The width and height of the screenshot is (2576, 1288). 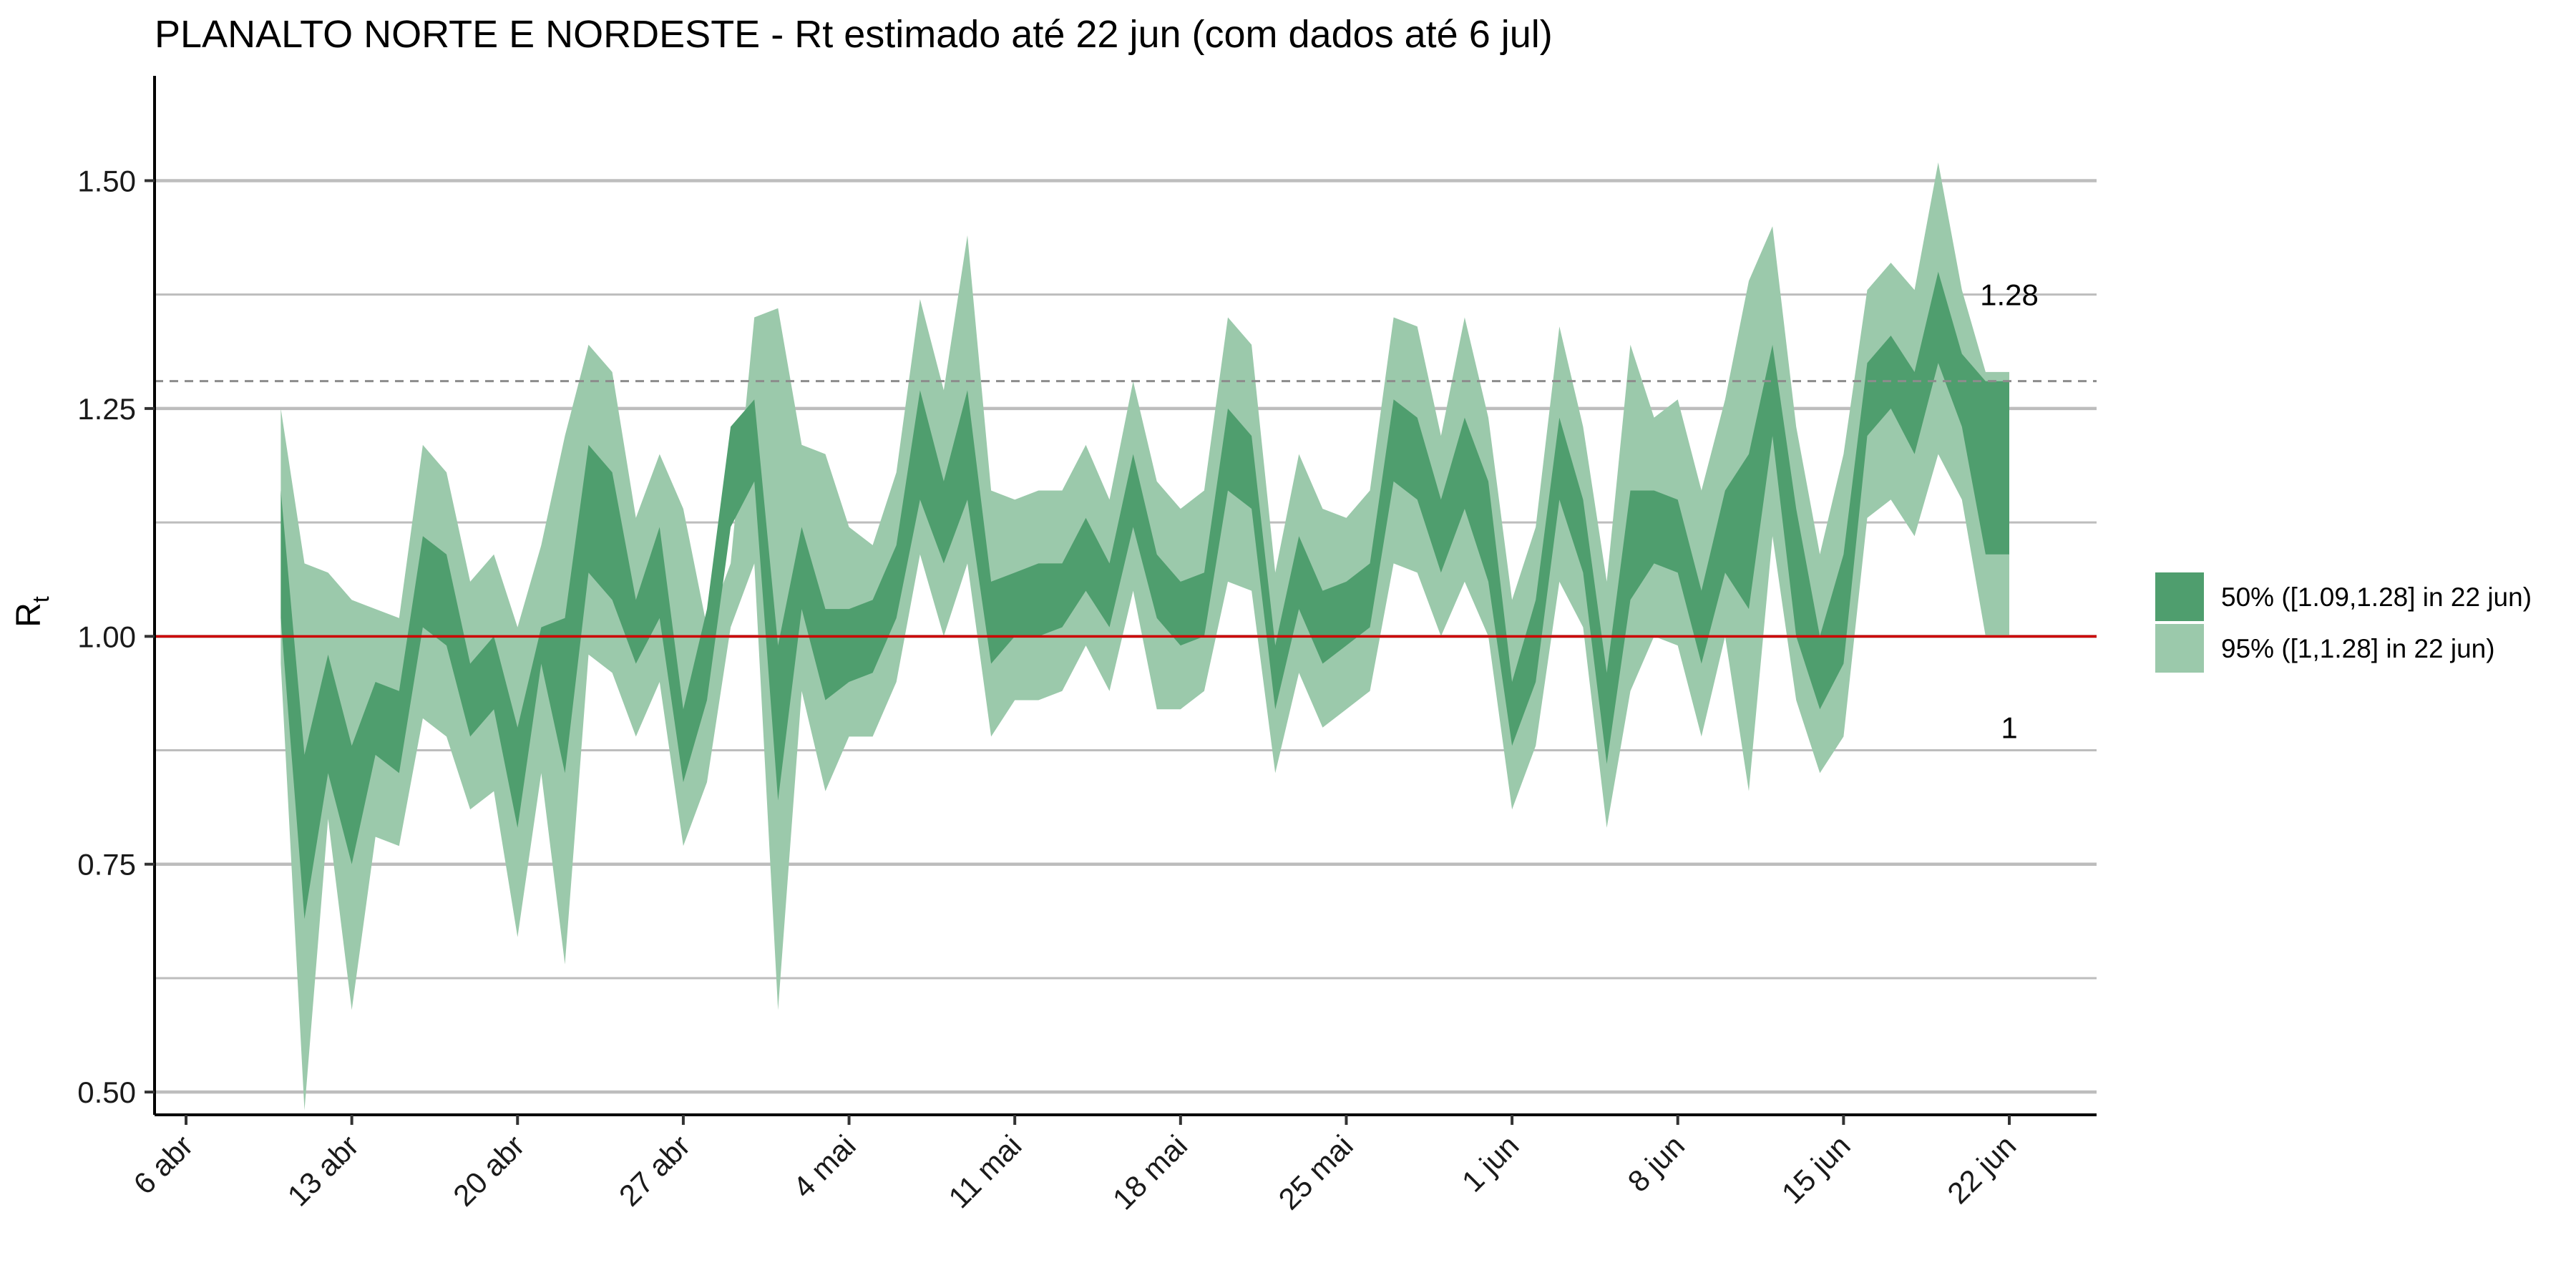 I want to click on y-tick-label: 1.00, so click(x=106, y=636).